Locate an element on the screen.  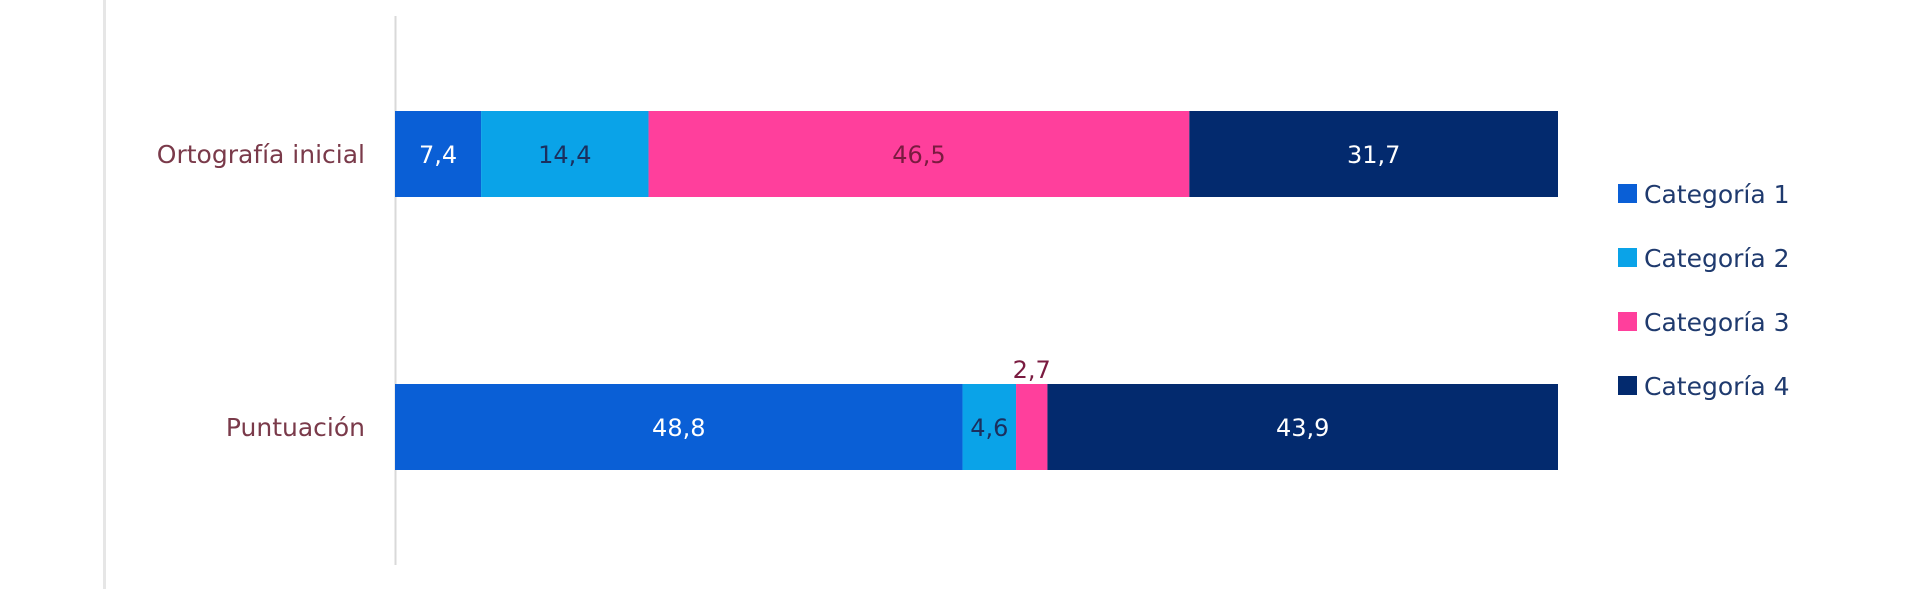
data-label: 43,9 is located at coordinates (1302, 428).